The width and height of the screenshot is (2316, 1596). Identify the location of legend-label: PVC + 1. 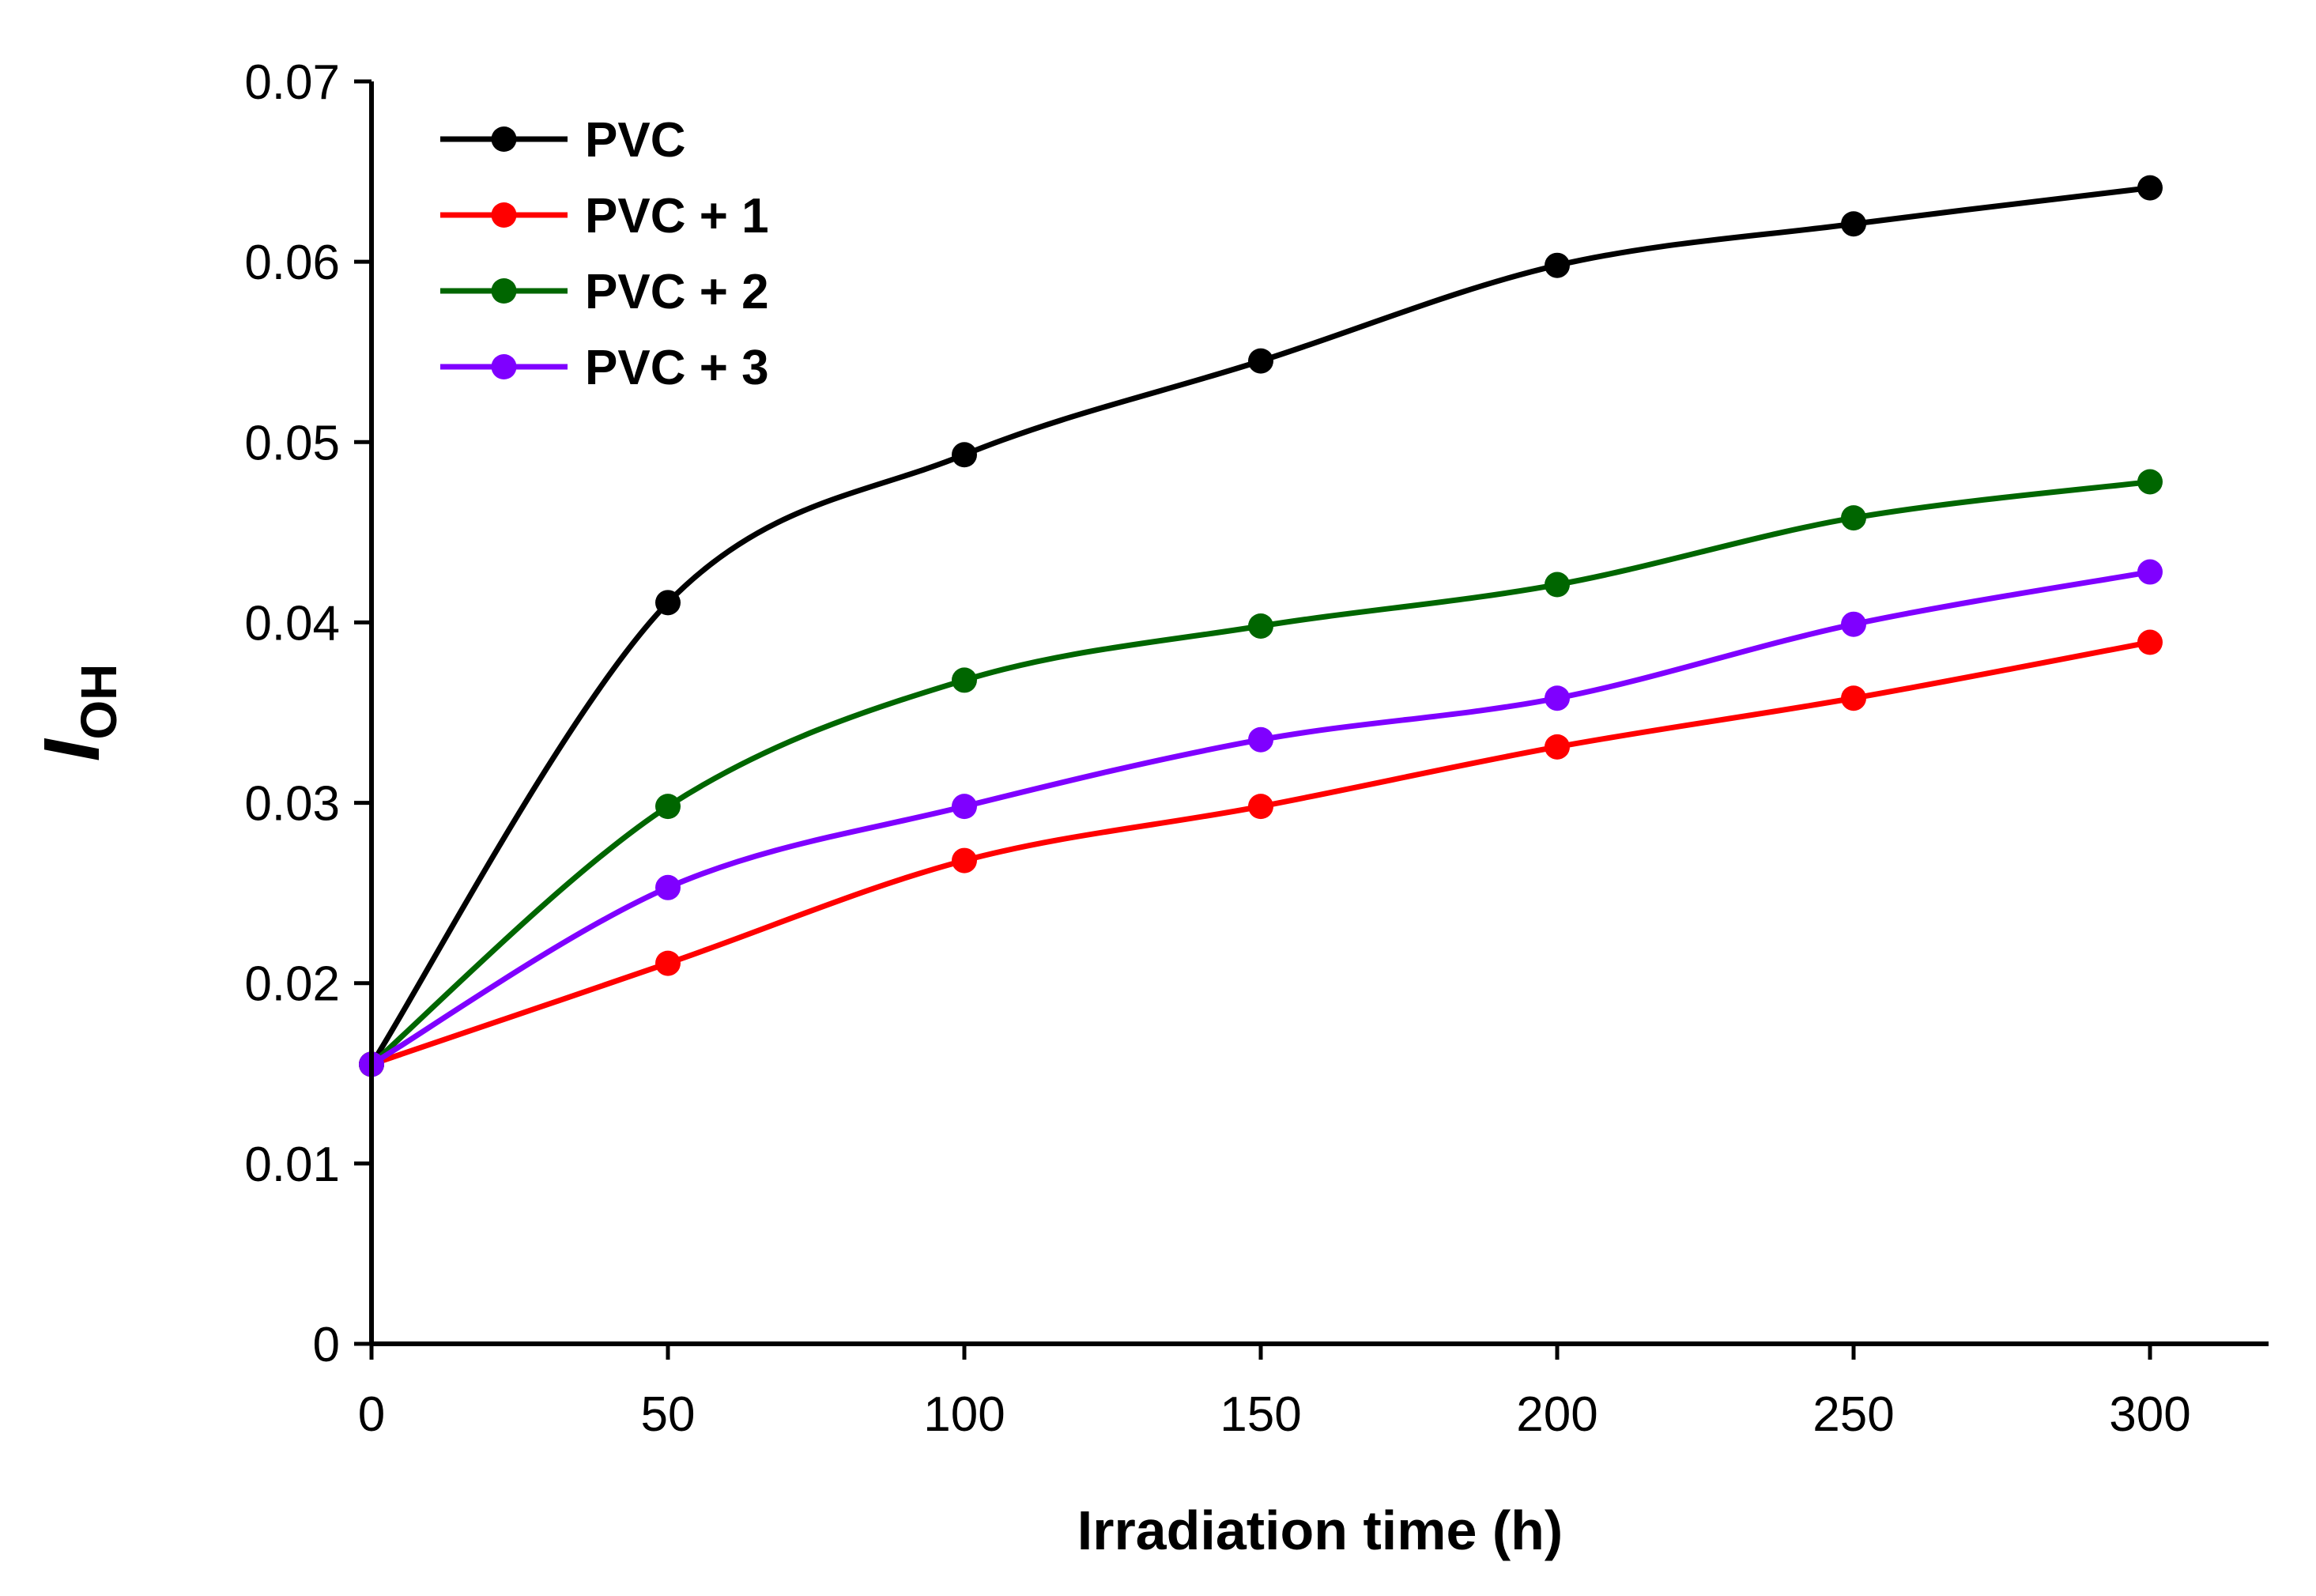
(677, 216).